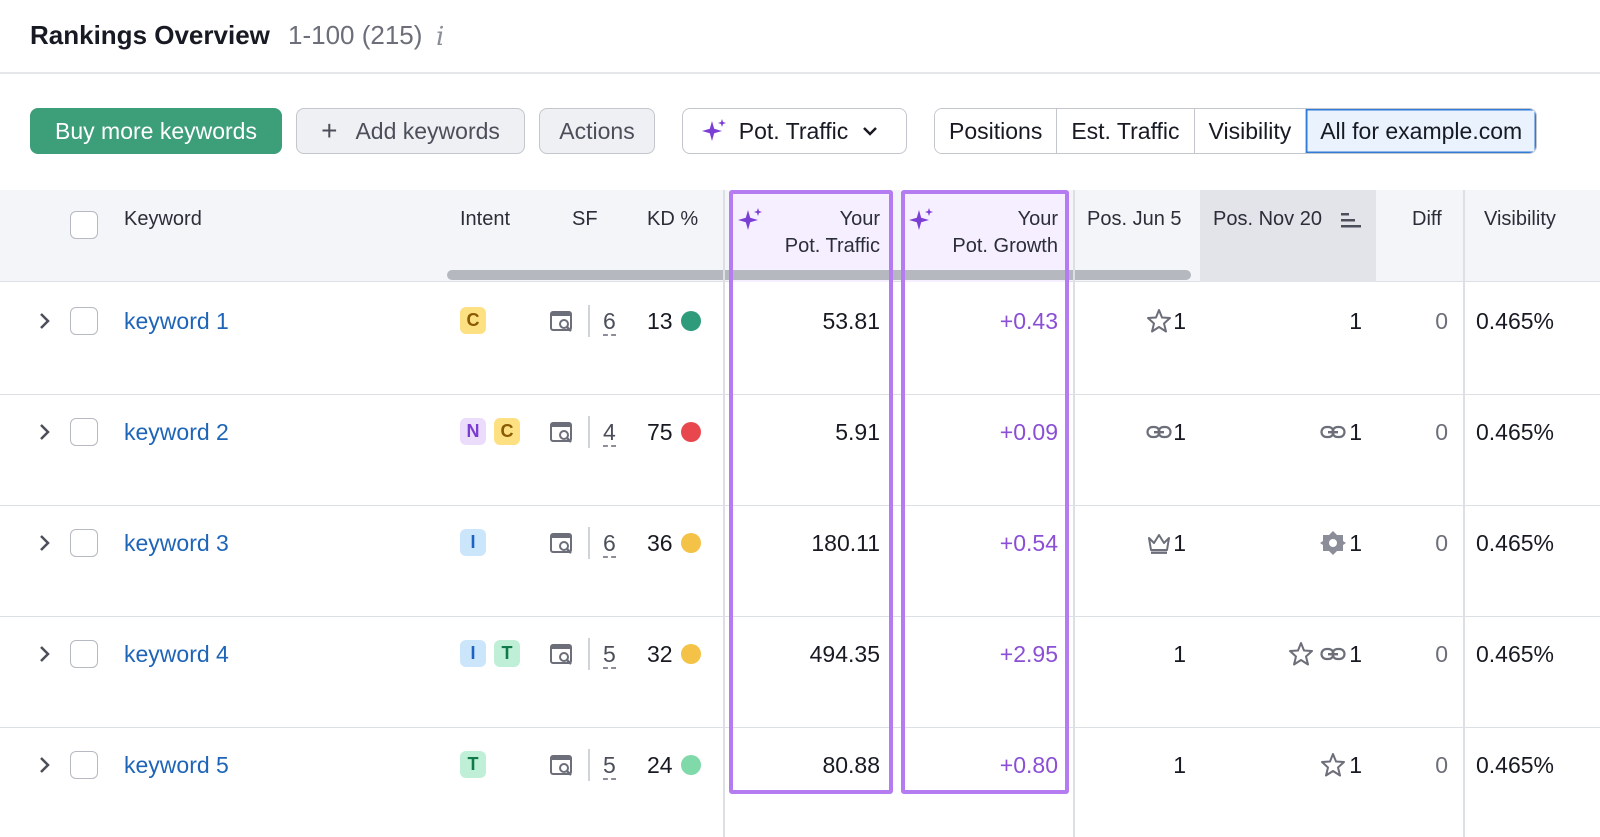  Describe the element at coordinates (1126, 131) in the screenshot. I see `segment-est-traffic: Est. Traffic` at that location.